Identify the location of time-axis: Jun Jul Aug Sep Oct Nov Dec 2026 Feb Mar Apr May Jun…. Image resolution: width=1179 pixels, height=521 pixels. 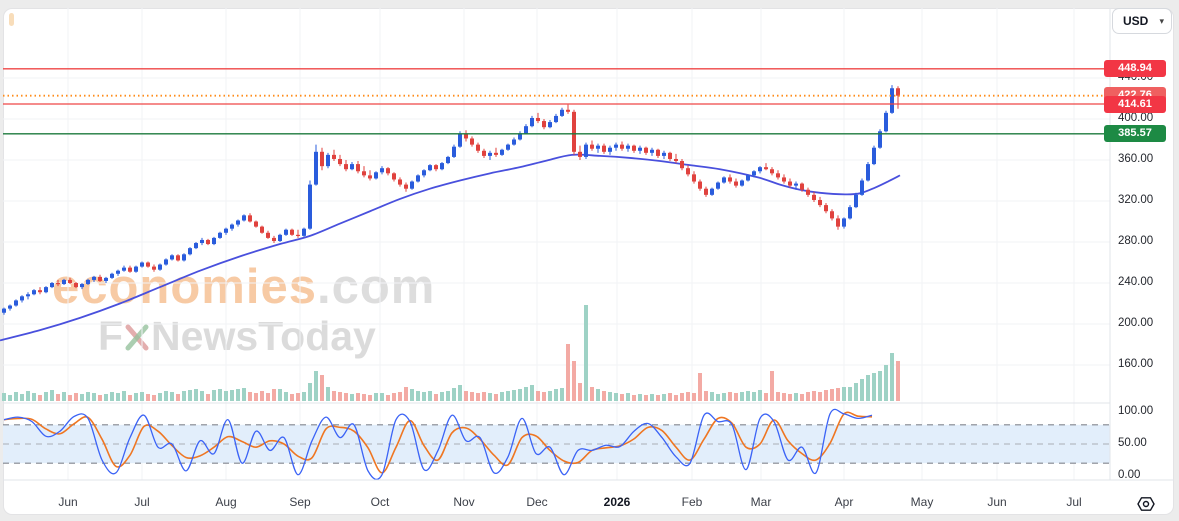
(588, 497).